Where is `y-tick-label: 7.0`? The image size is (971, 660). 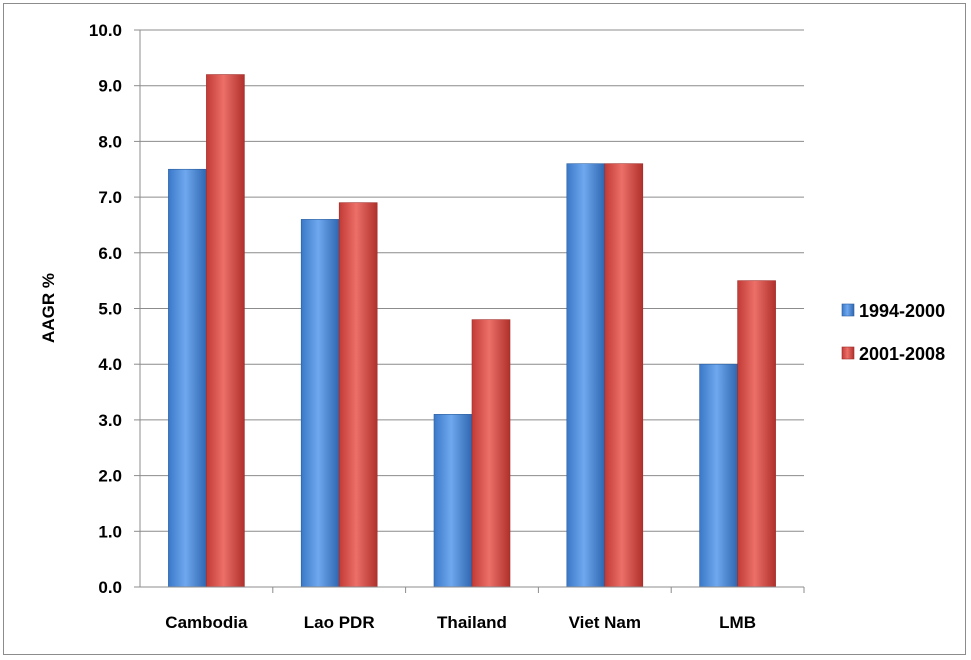
y-tick-label: 7.0 is located at coordinates (110, 197).